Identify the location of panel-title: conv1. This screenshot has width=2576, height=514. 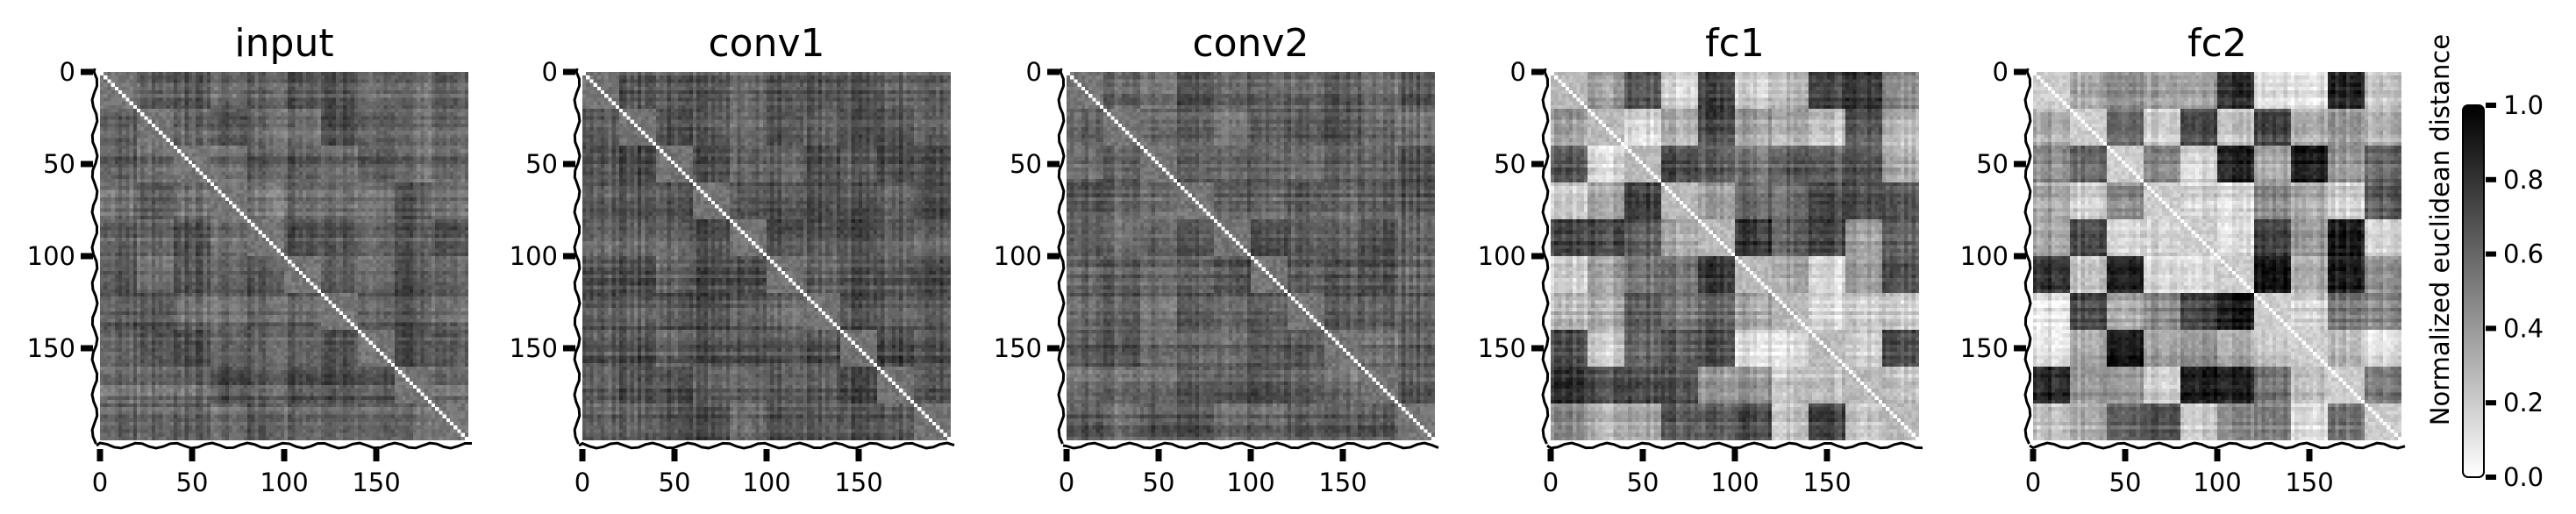
(766, 43).